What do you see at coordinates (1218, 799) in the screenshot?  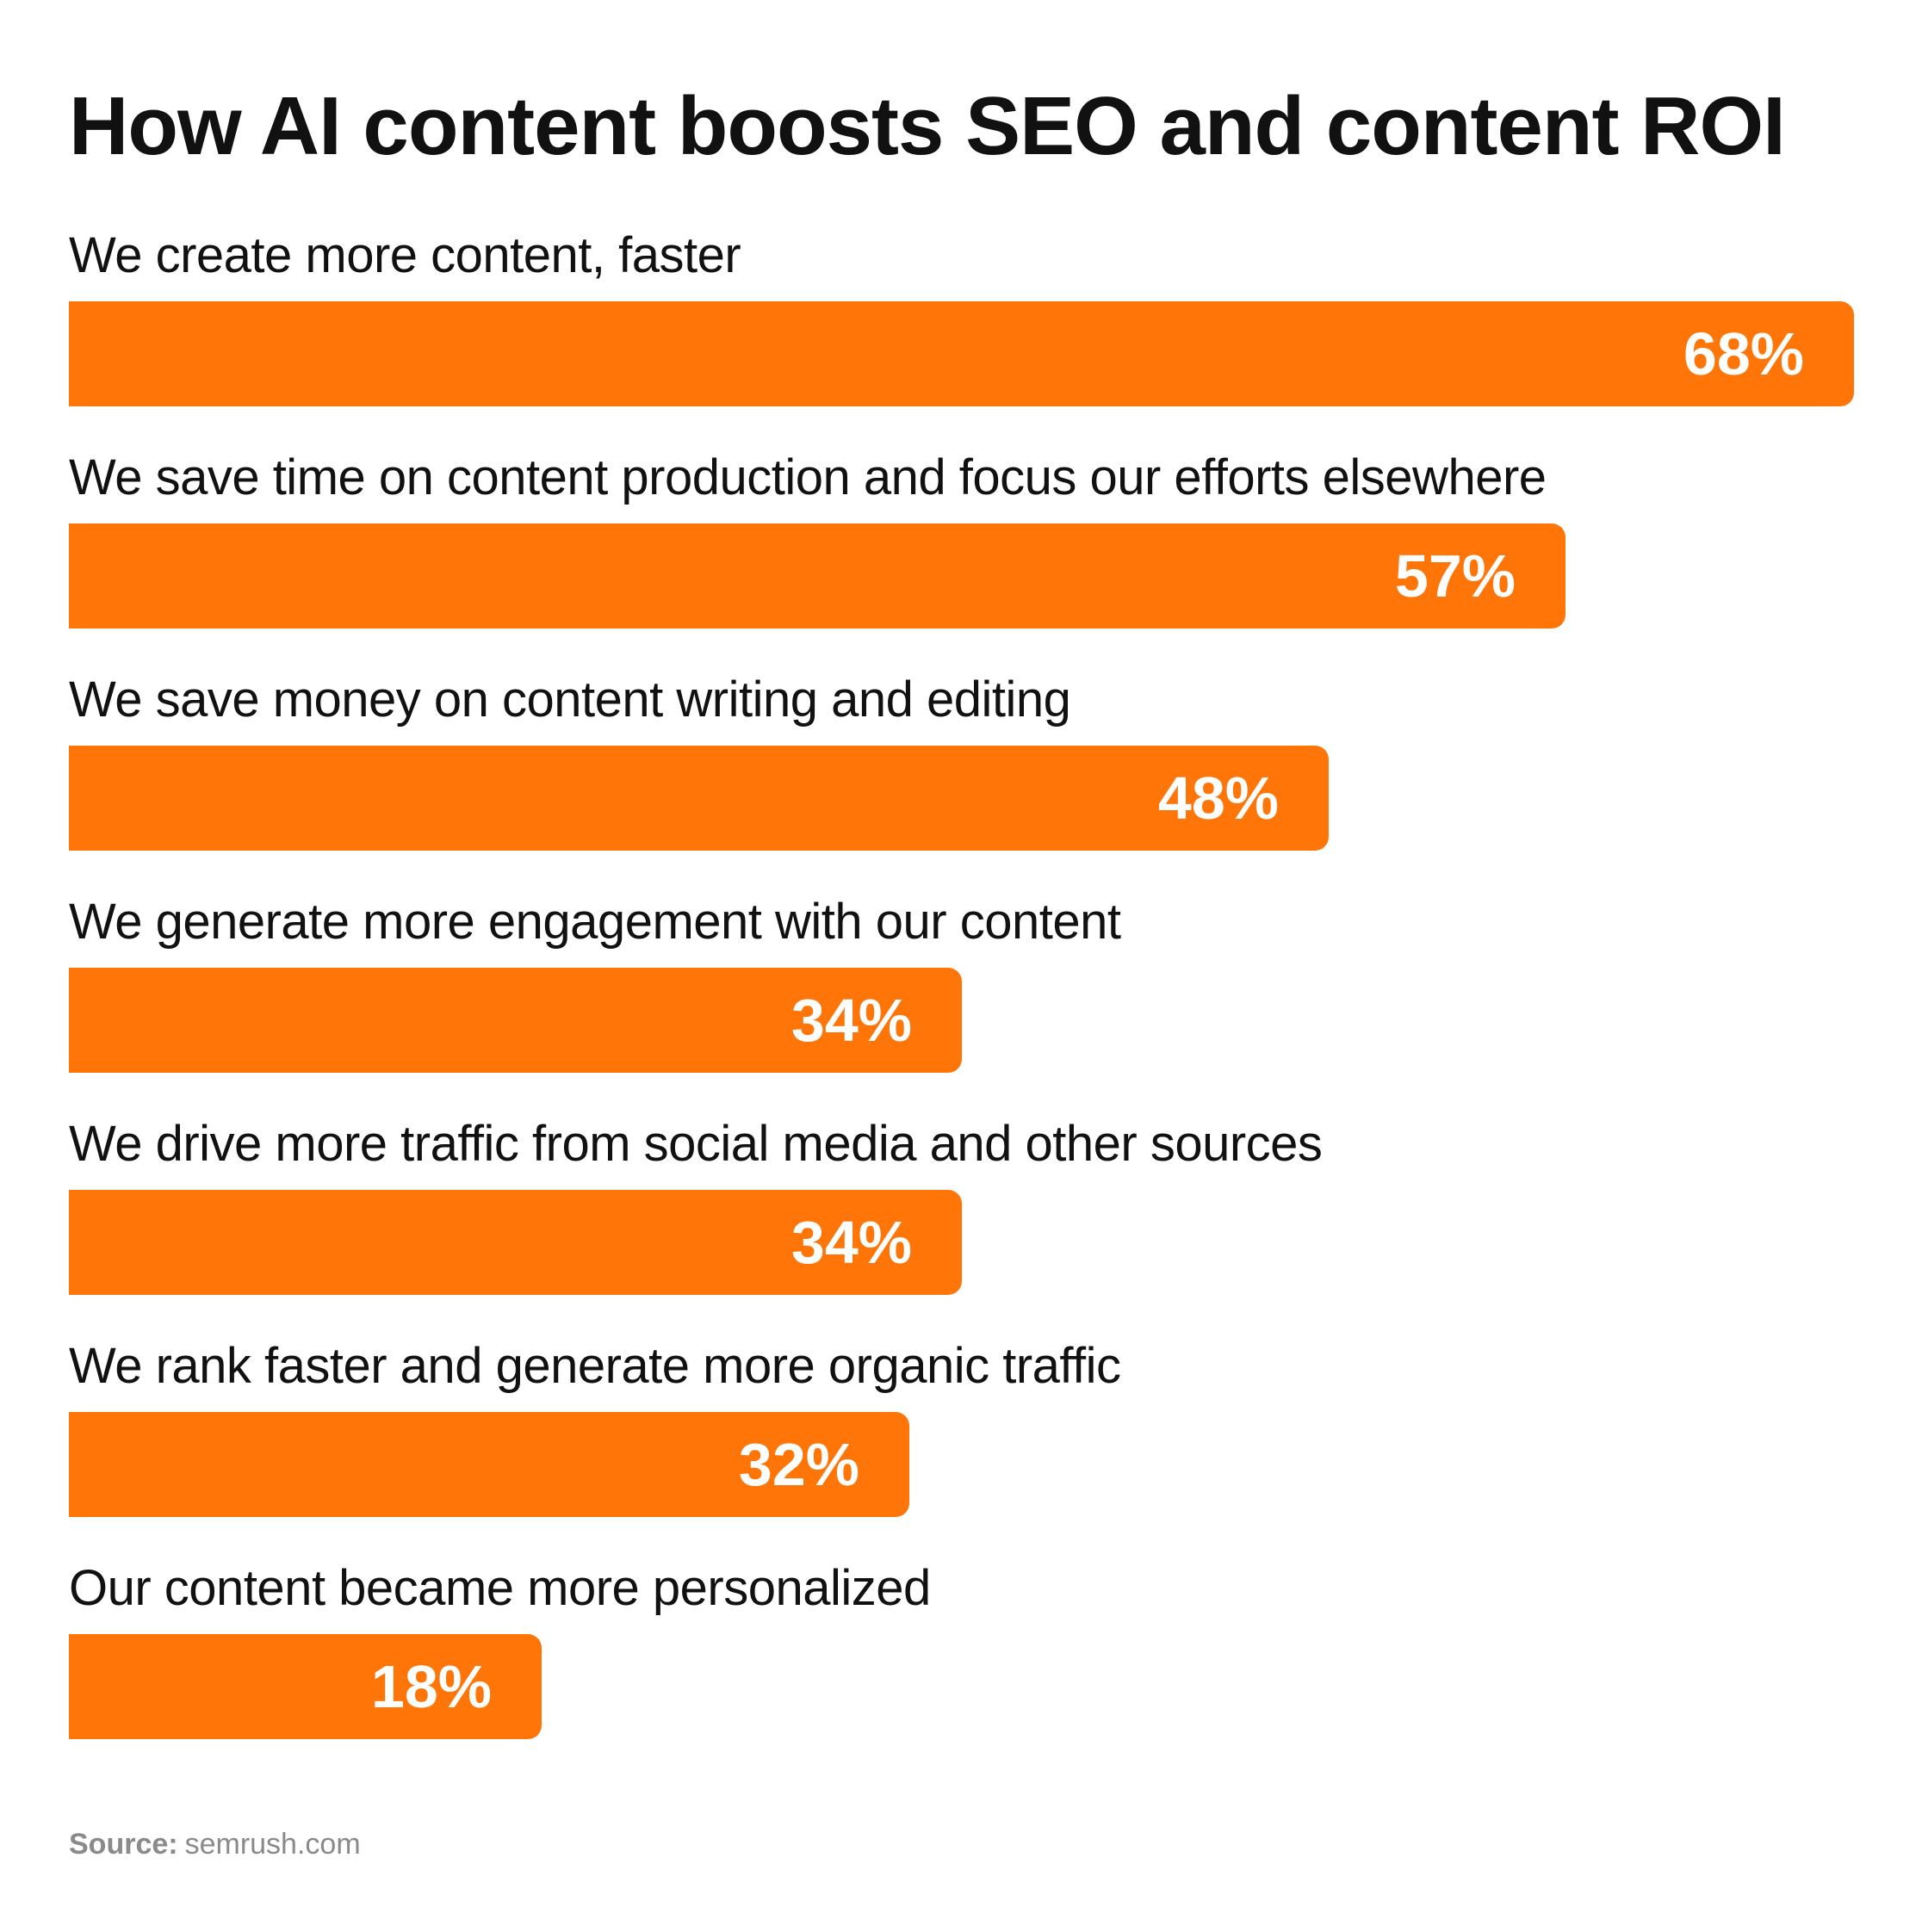 I see `bar-value-label: 48%` at bounding box center [1218, 799].